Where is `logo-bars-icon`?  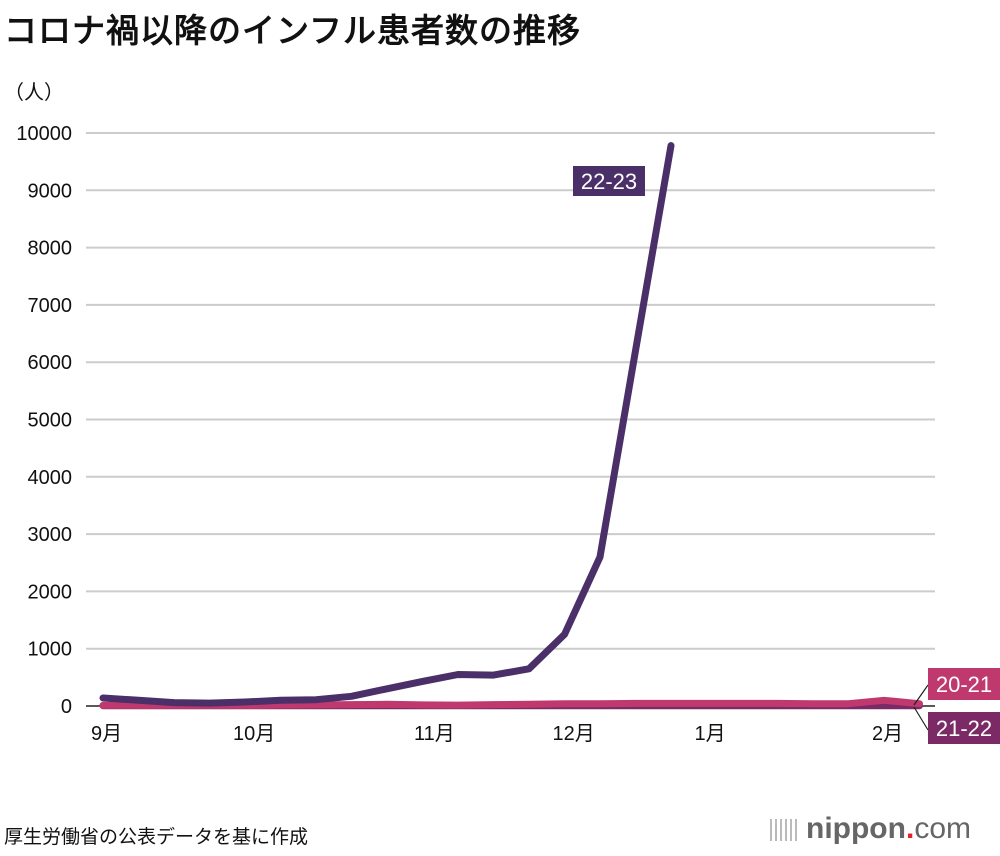 logo-bars-icon is located at coordinates (784, 830).